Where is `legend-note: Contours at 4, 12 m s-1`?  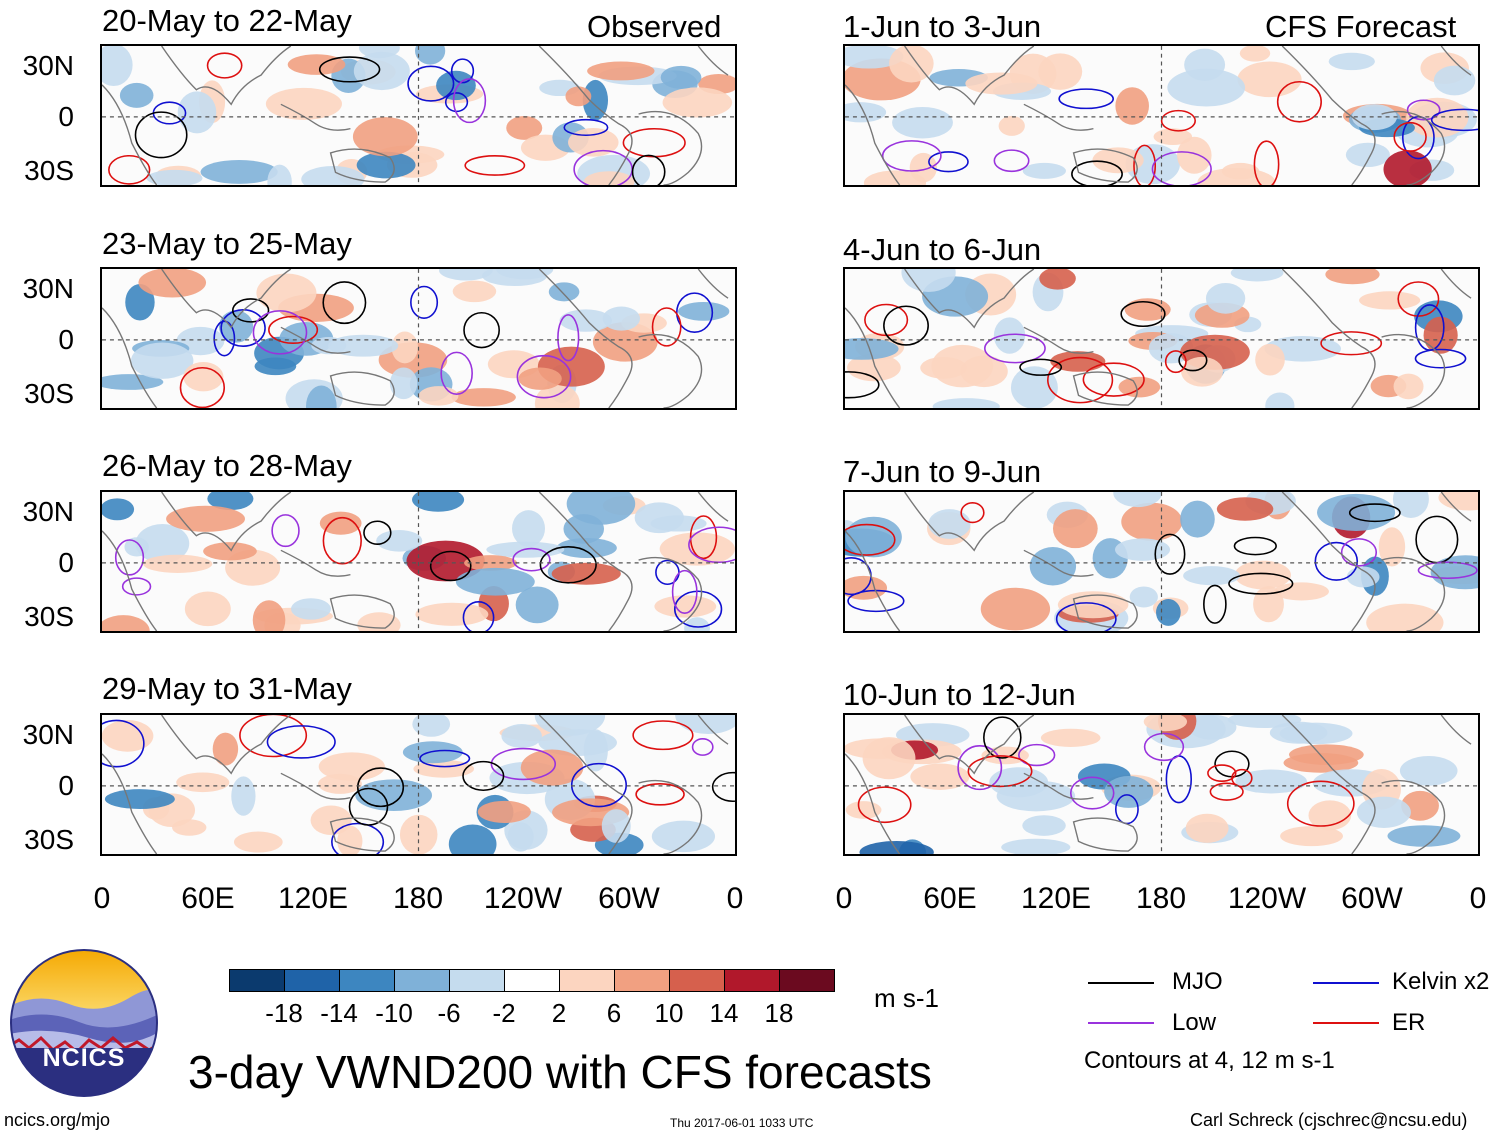
legend-note: Contours at 4, 12 m s-1 is located at coordinates (1209, 1060).